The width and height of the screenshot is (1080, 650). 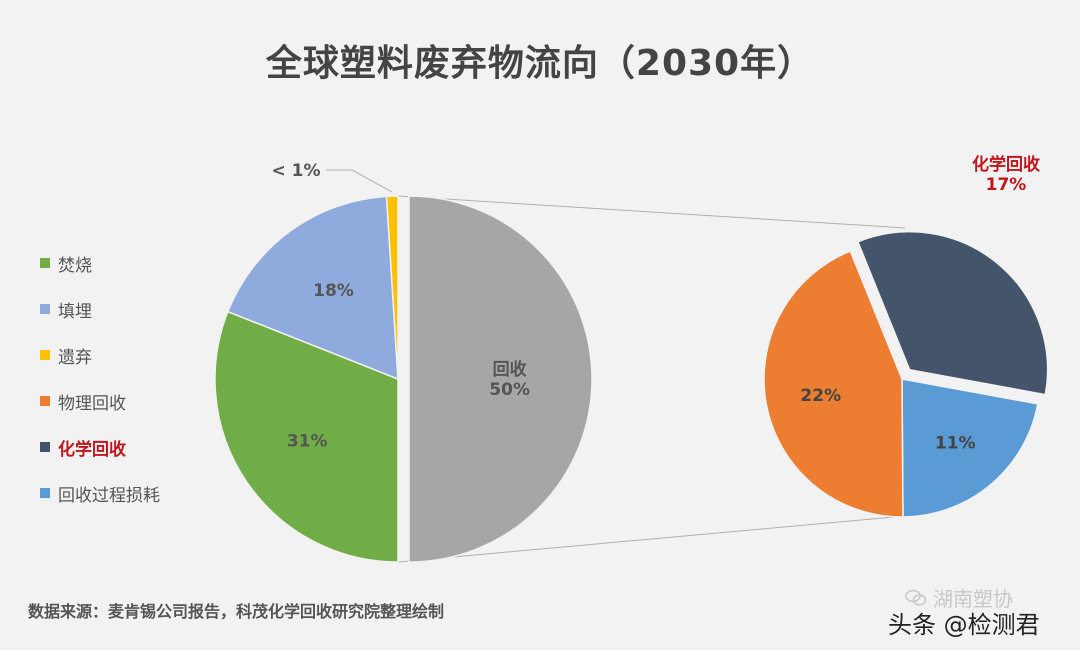 What do you see at coordinates (540, 63) in the screenshot?
I see `chart-title: 全球塑料废弃物流向（2030年）` at bounding box center [540, 63].